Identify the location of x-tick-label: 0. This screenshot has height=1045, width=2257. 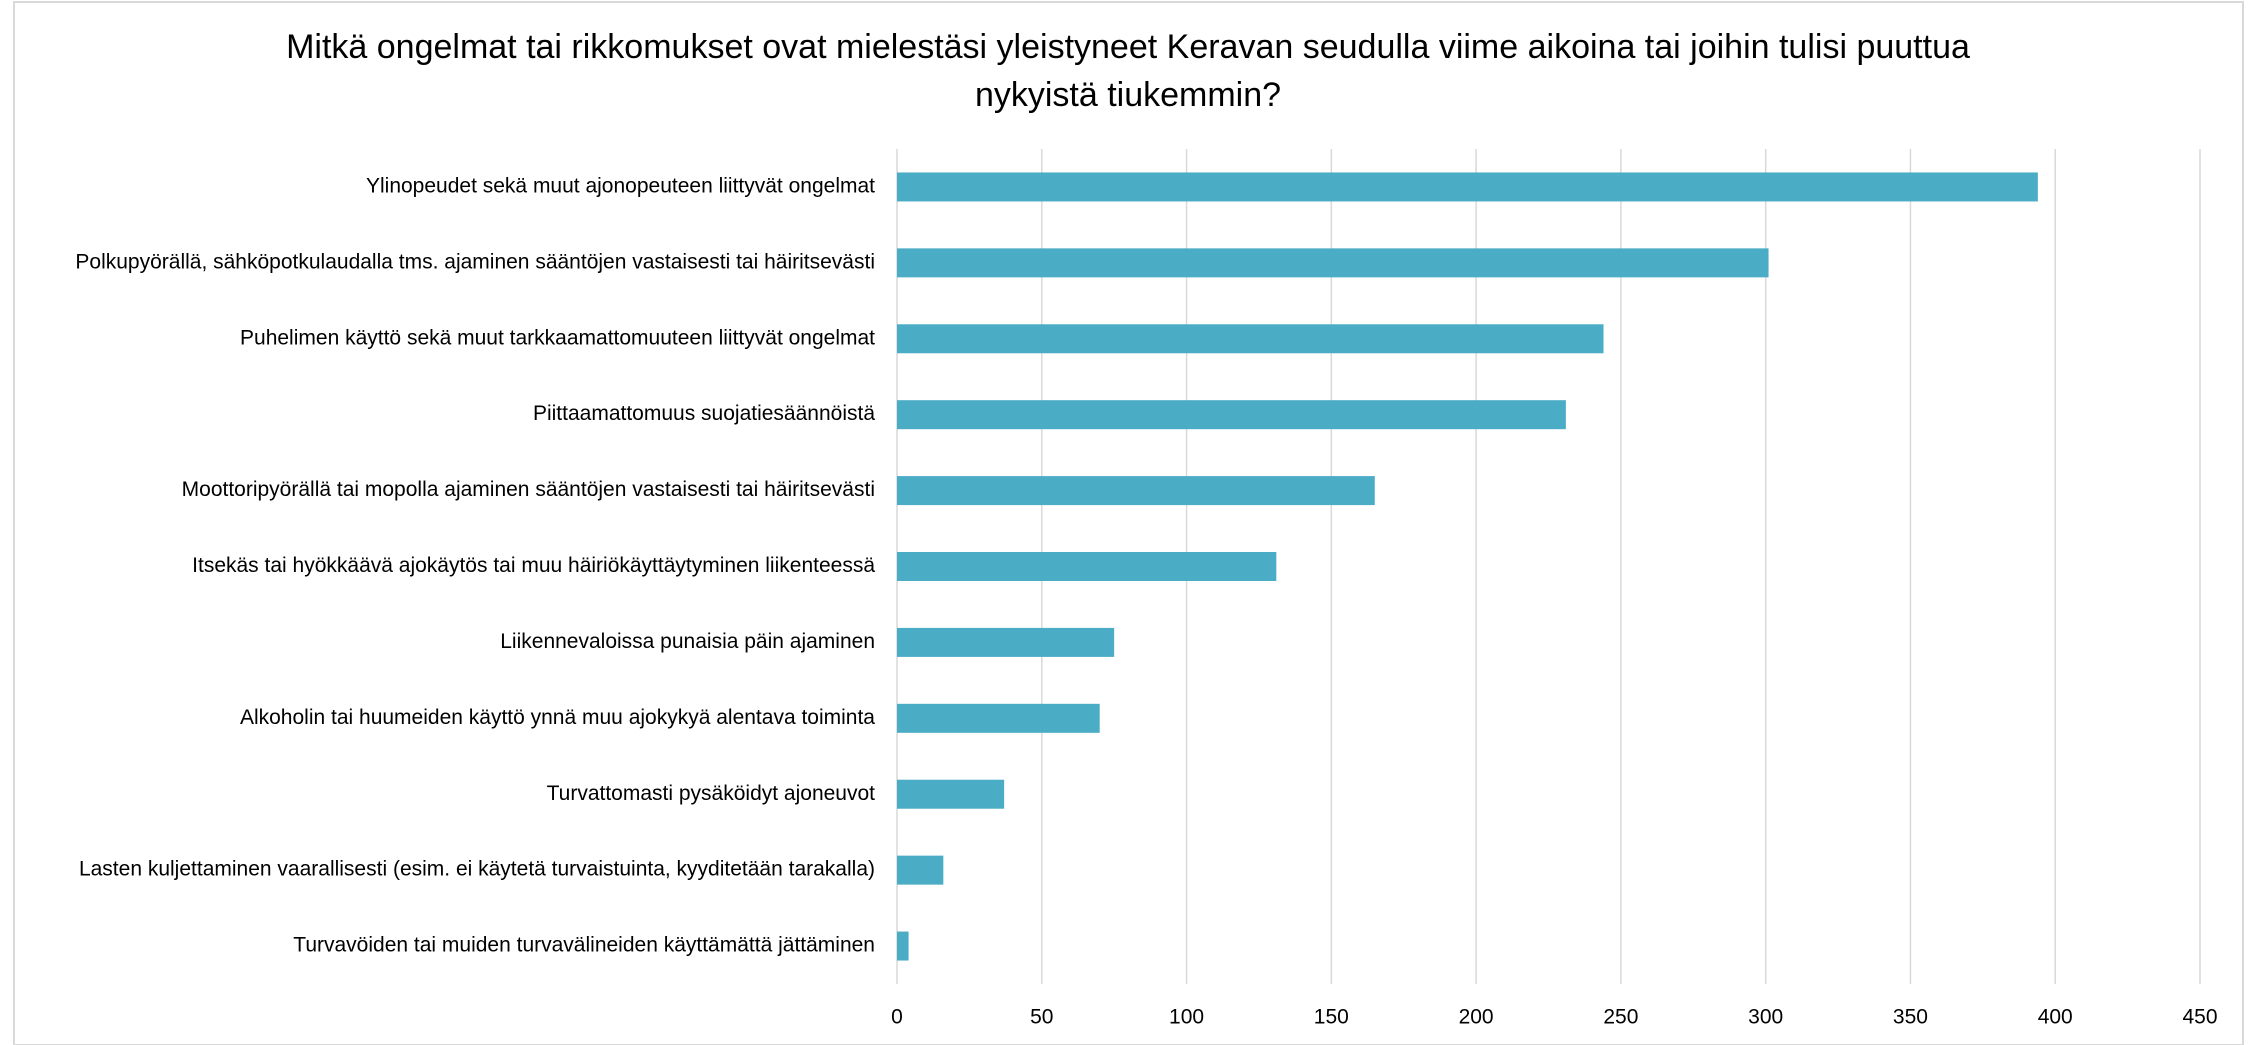
(897, 1017).